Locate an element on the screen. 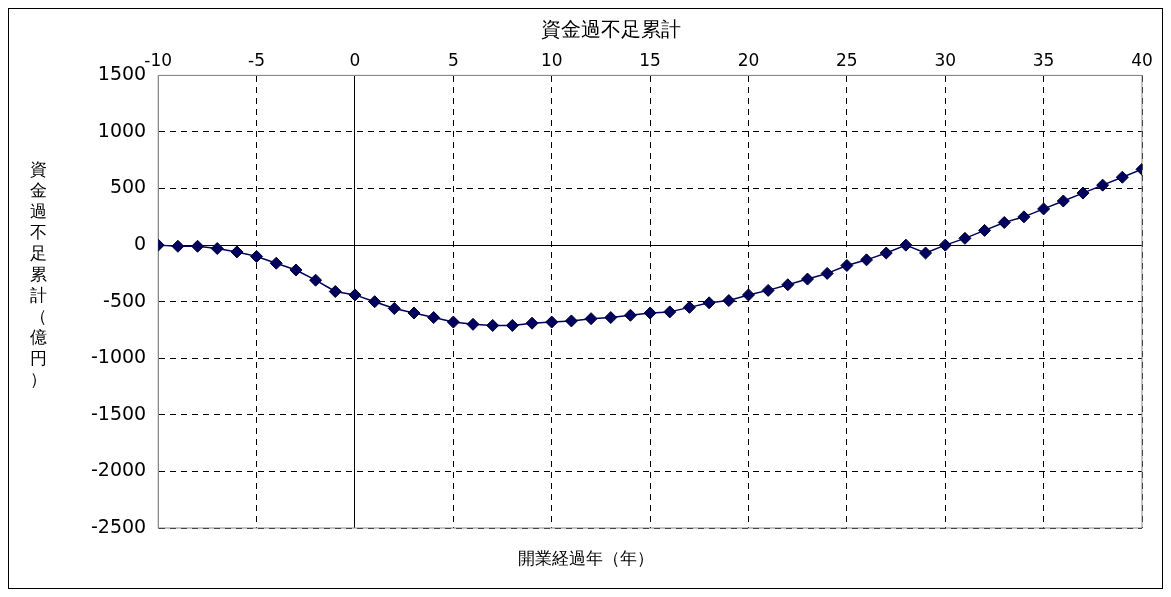 This screenshot has height=597, width=1171. x-tick-label: 10 is located at coordinates (551, 59).